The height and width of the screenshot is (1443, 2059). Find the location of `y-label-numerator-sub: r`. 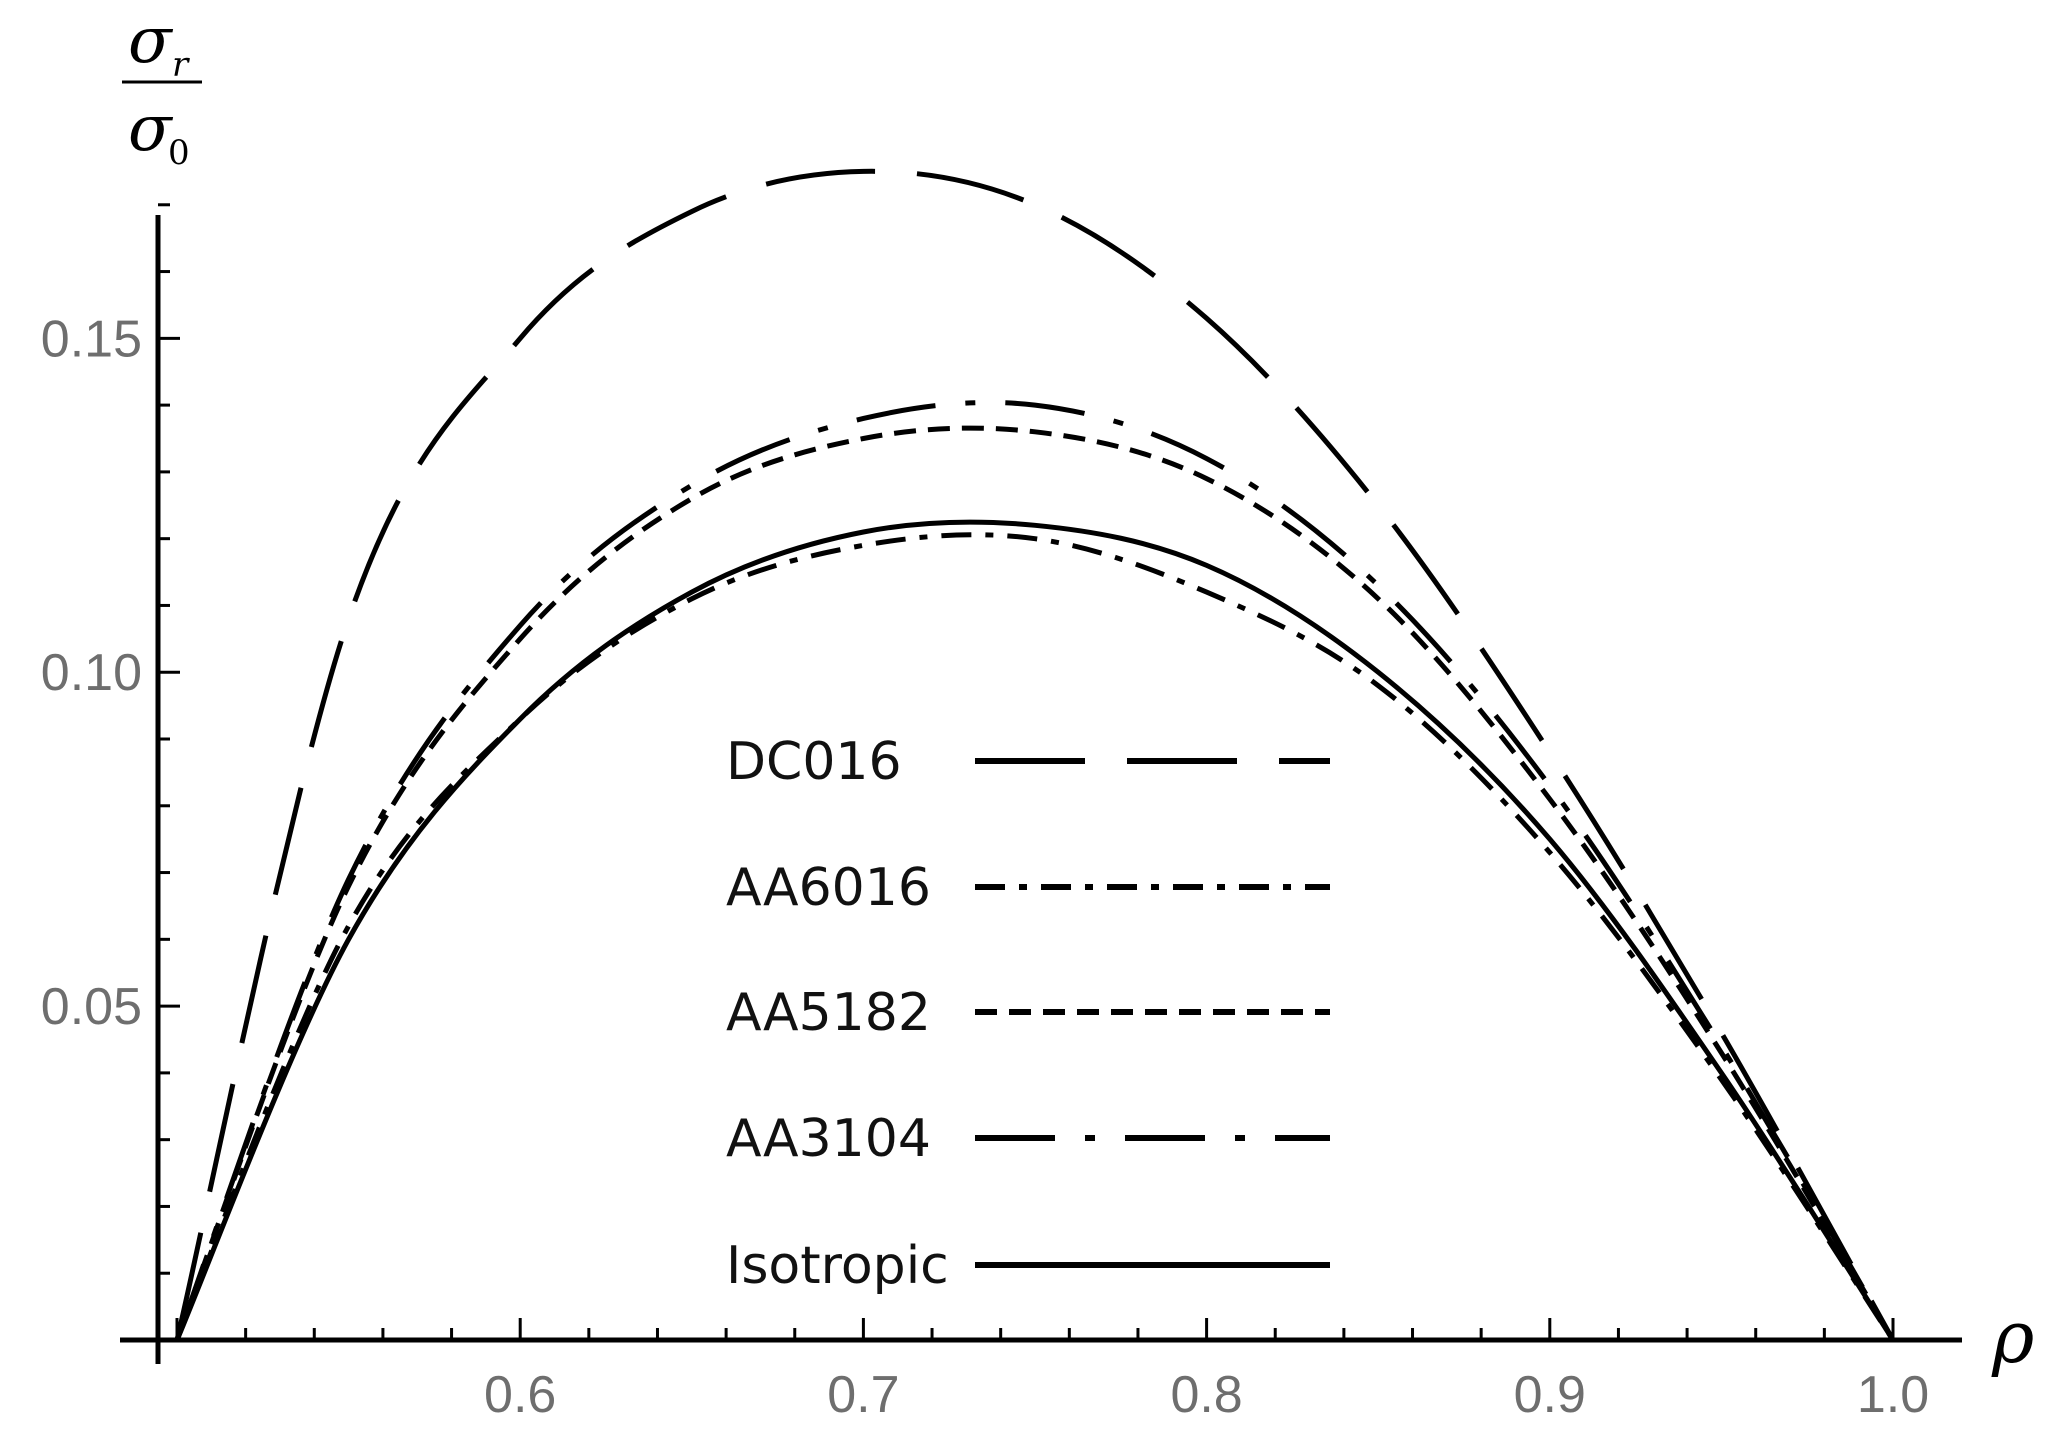

y-label-numerator-sub: r is located at coordinates (181, 65).